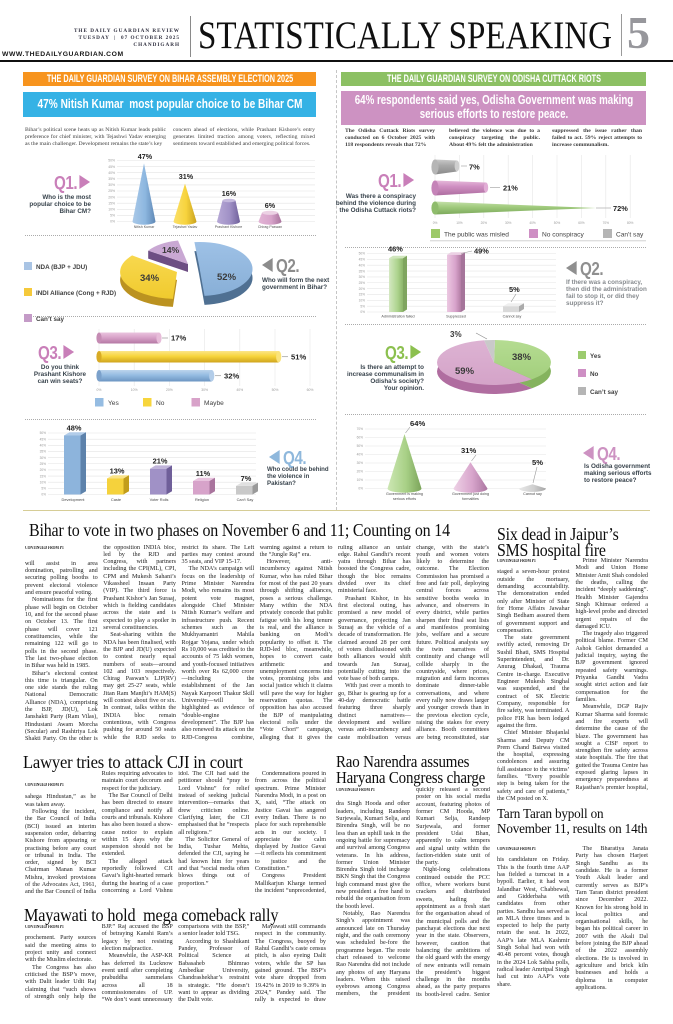 The width and height of the screenshot is (673, 1024). I want to click on svg-text: Suppressed, so click(456, 317).